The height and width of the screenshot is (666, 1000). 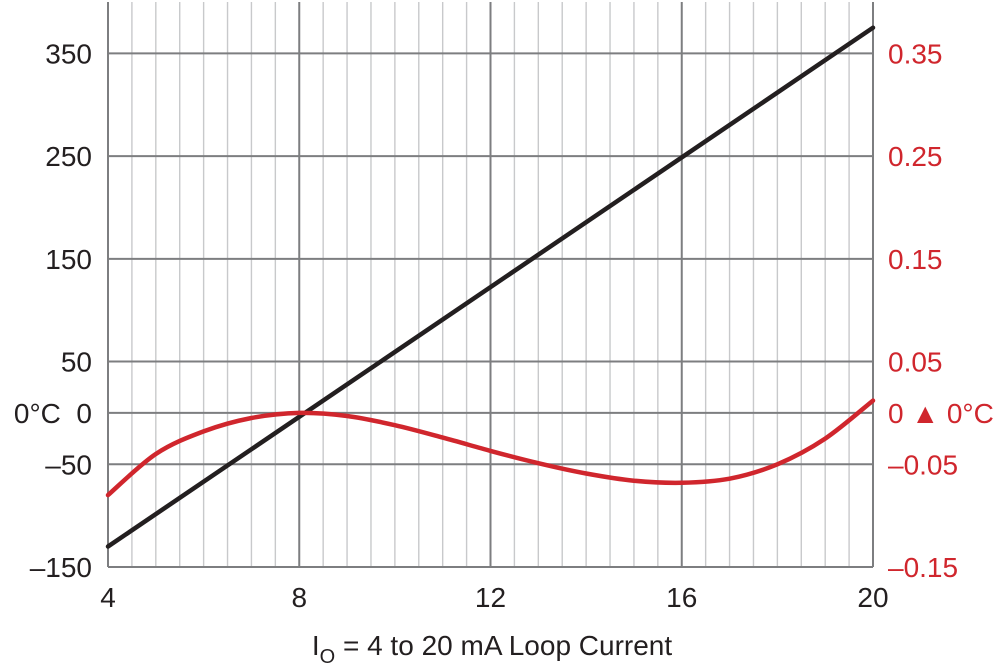 I want to click on left-tick-label: 0°C 0, so click(x=53, y=413).